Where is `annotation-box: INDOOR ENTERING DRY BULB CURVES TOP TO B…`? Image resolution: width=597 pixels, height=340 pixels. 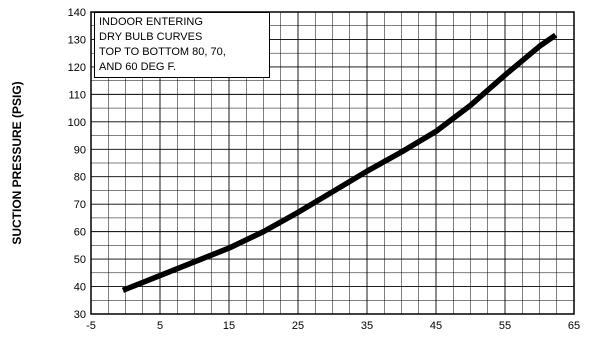 annotation-box: INDOOR ENTERING DRY BULB CURVES TOP TO B… is located at coordinates (182, 45).